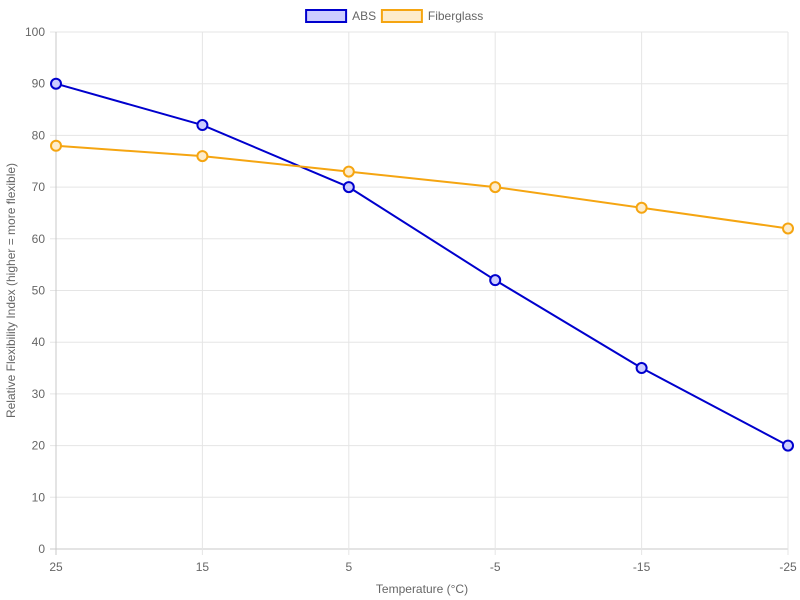 Image resolution: width=800 pixels, height=600 pixels. I want to click on x-tick-label: -25, so click(788, 567).